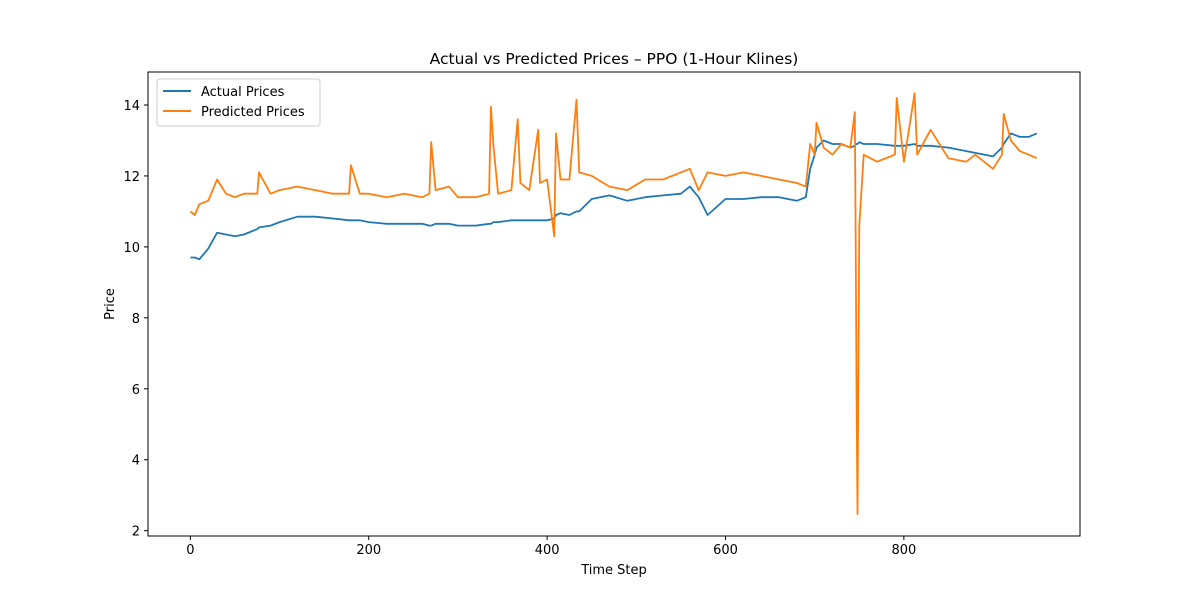 The image size is (1200, 600). I want to click on legend-box, so click(238, 102).